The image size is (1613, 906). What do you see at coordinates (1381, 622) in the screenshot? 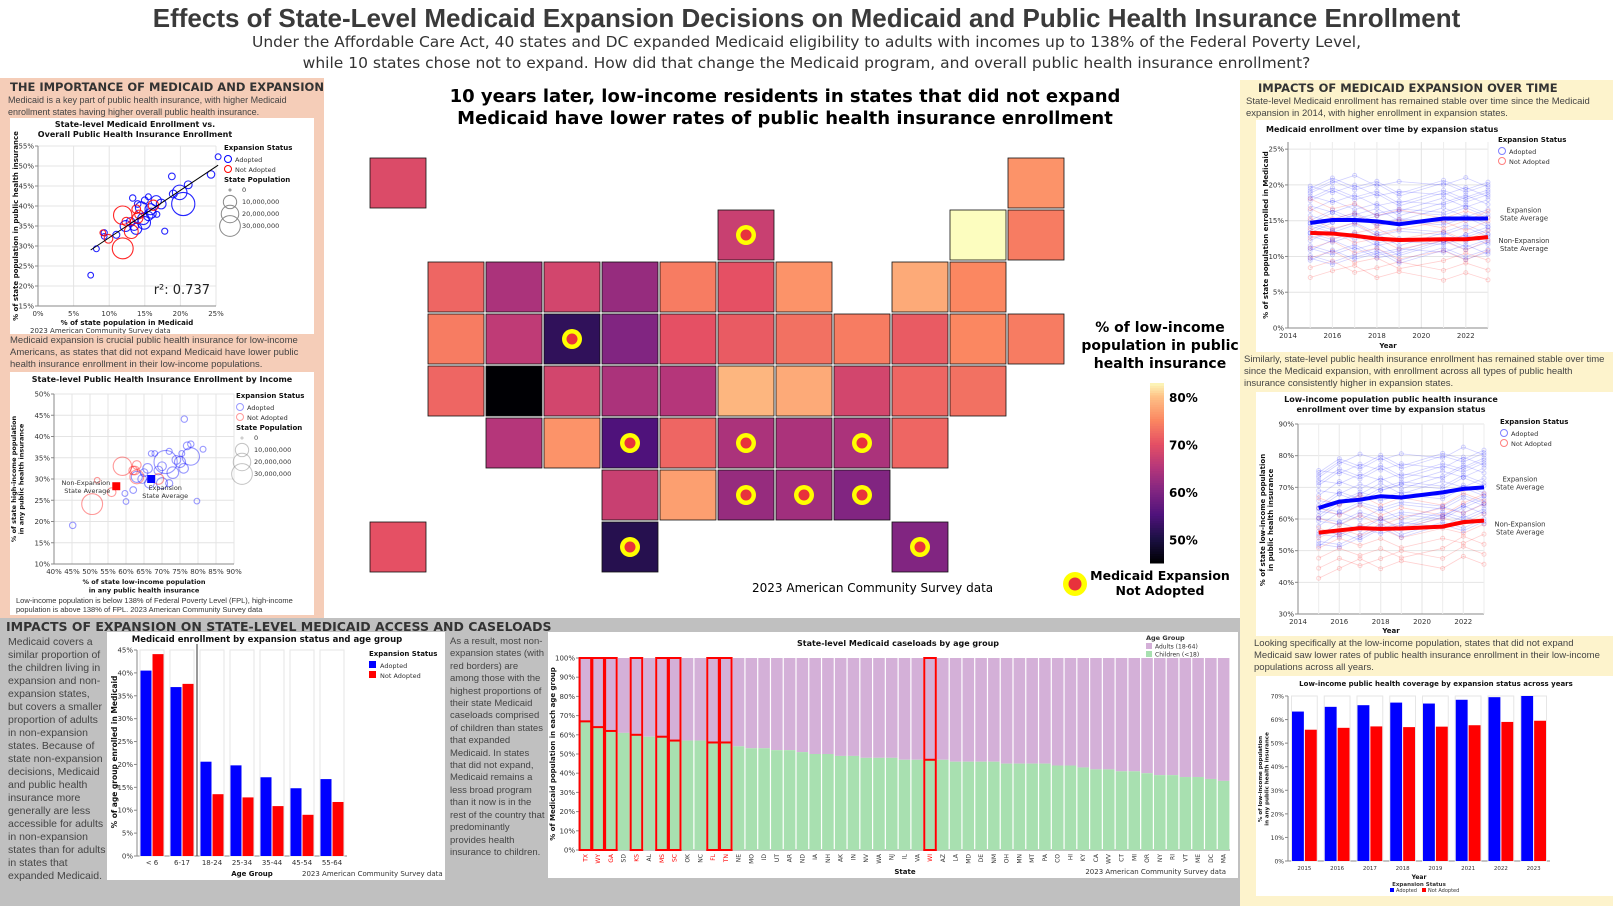
I see `x-tick-label: 2018` at bounding box center [1381, 622].